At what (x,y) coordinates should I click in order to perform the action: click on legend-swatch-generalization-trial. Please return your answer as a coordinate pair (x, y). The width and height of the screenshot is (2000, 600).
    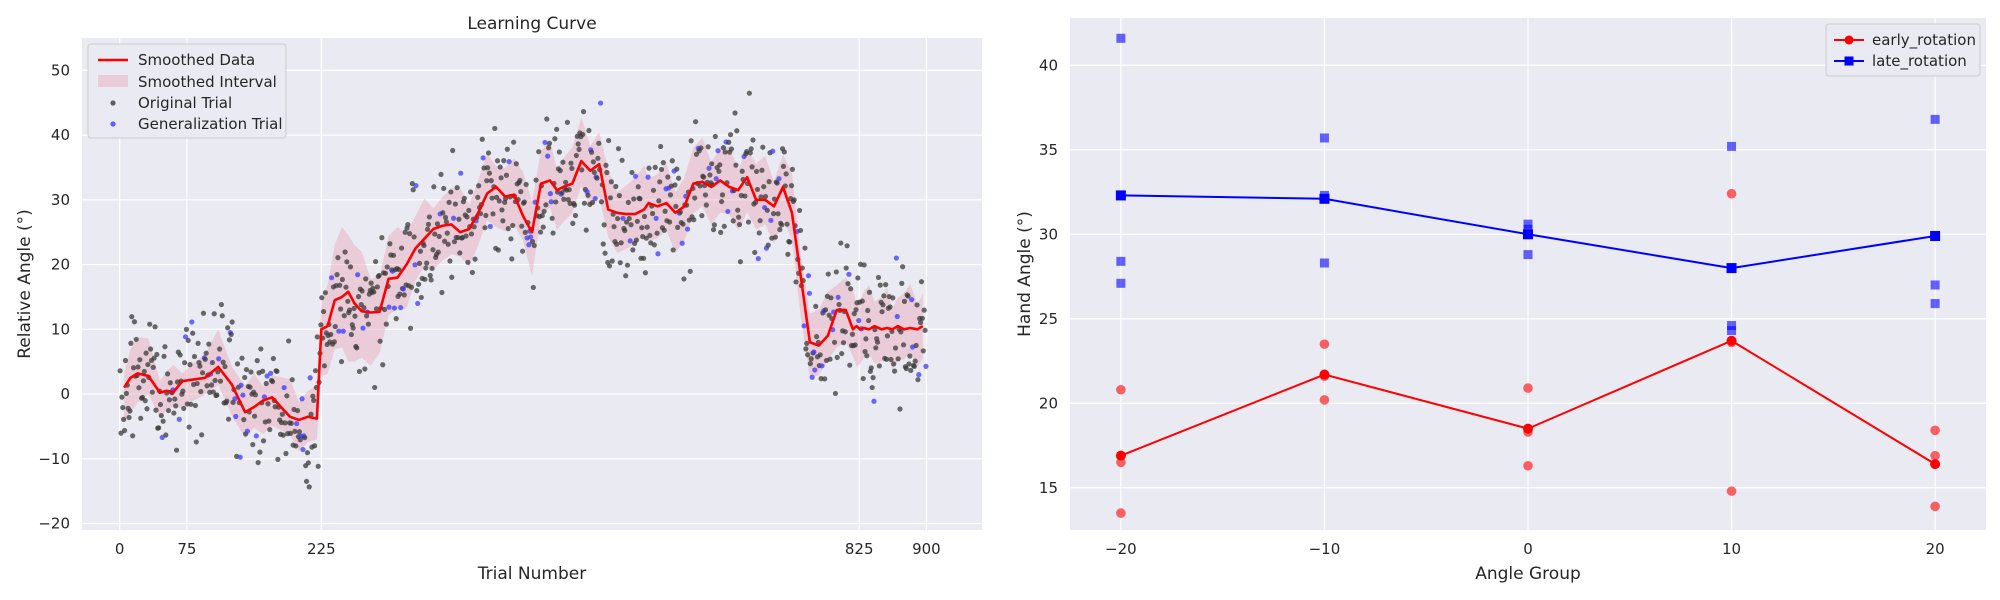
    Looking at the image, I should click on (113, 124).